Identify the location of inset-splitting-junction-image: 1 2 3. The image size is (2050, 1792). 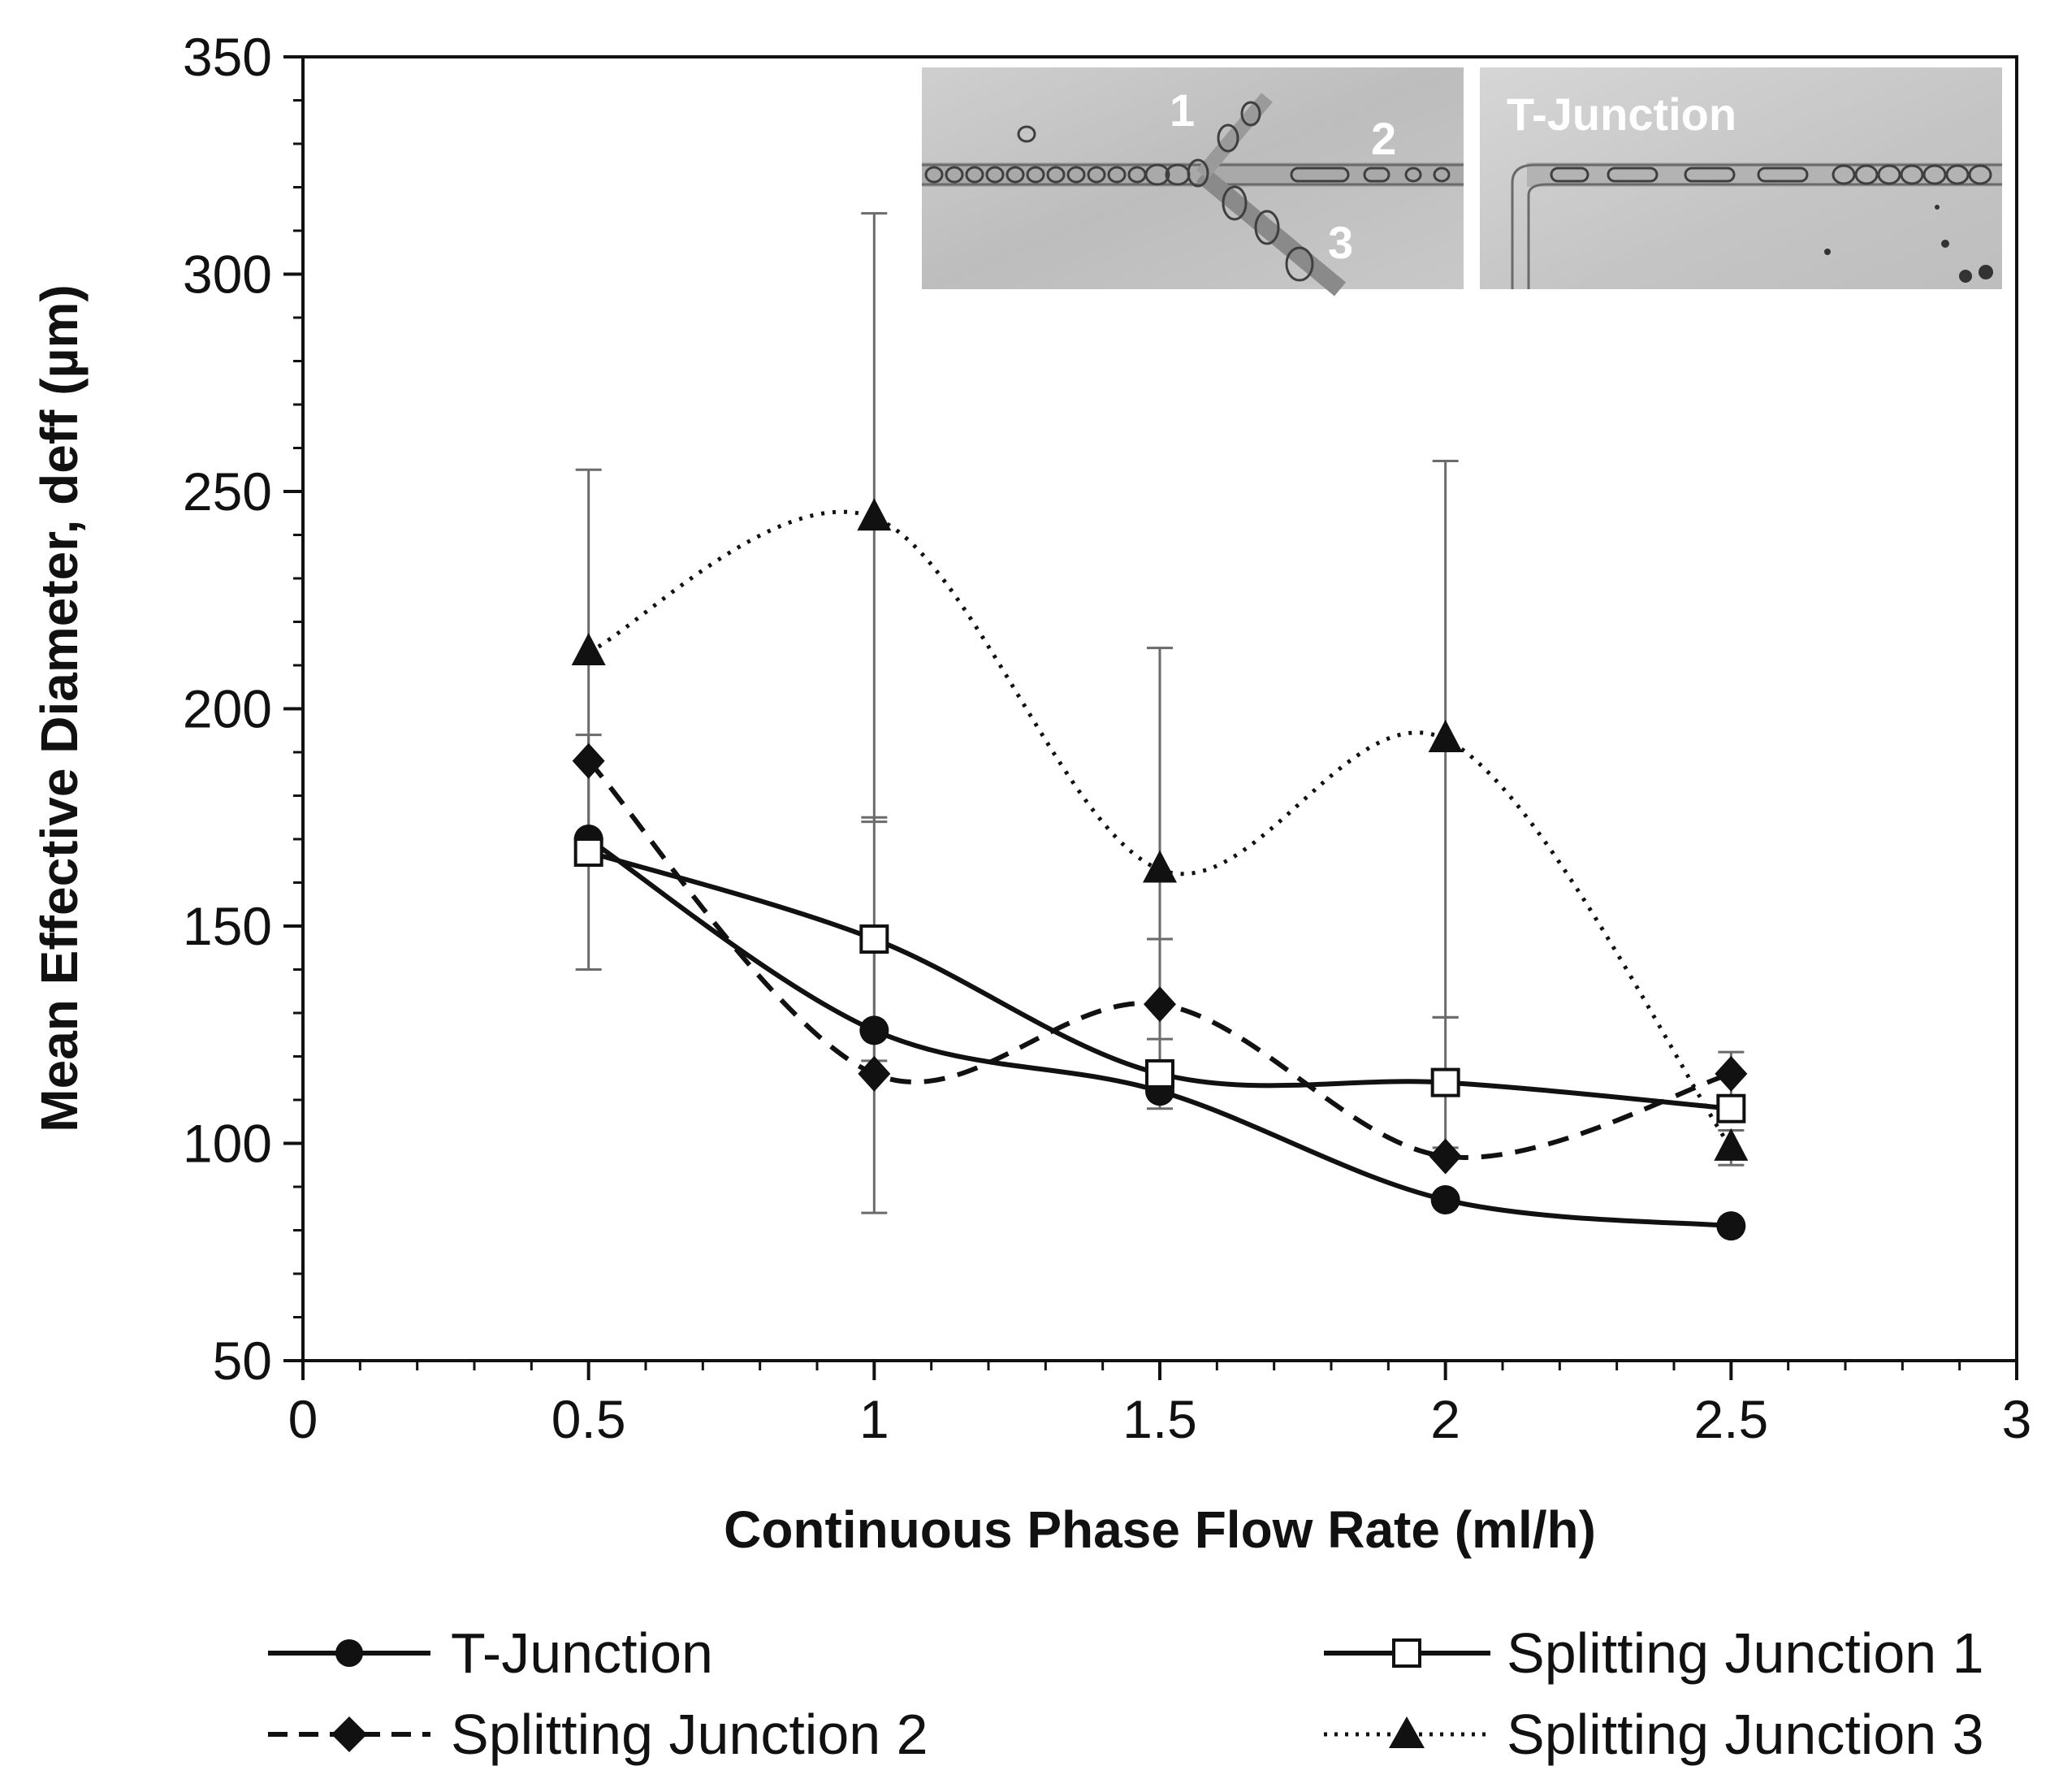
(1193, 182).